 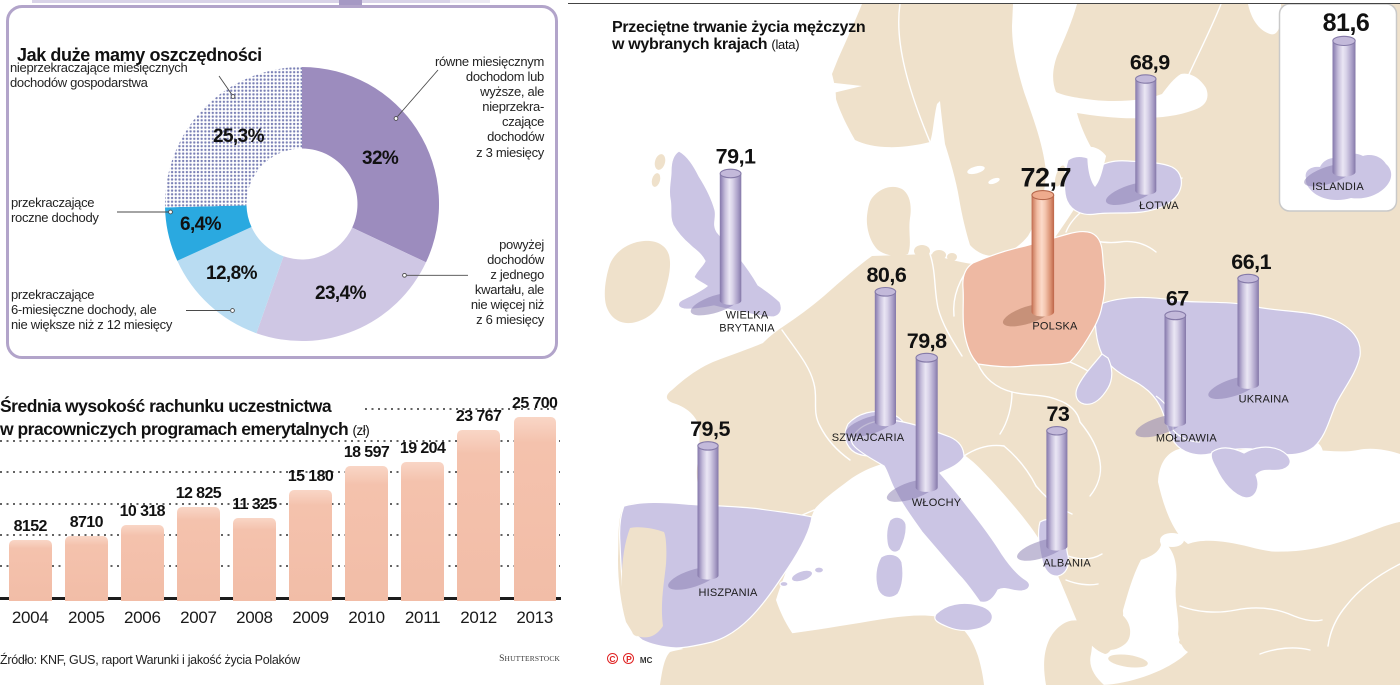 I want to click on svg-text: 67, so click(x=1177, y=299).